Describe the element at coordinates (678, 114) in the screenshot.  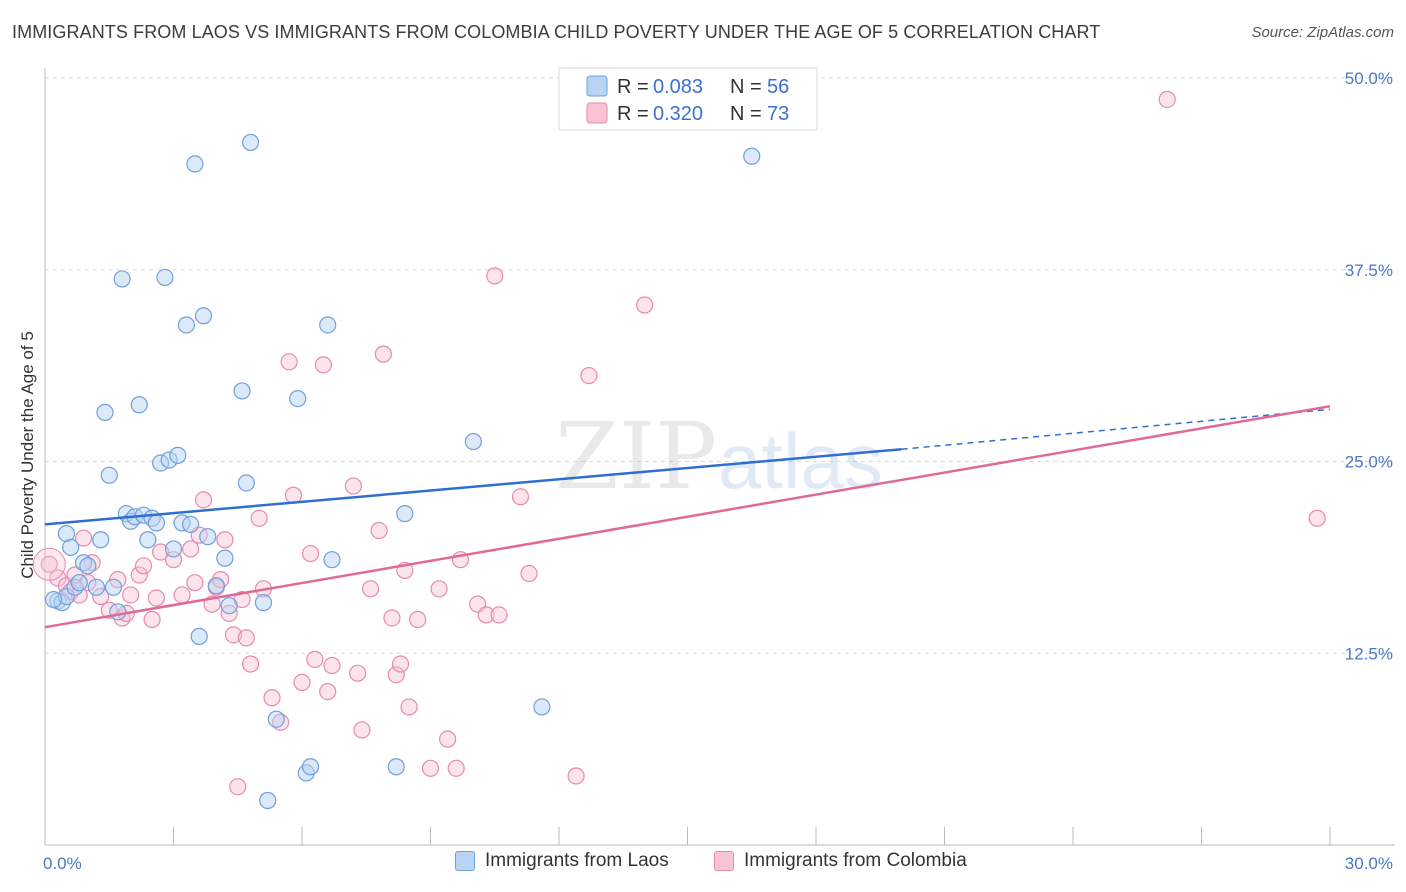
I see `legend-colombia-r-value: 0.320` at that location.